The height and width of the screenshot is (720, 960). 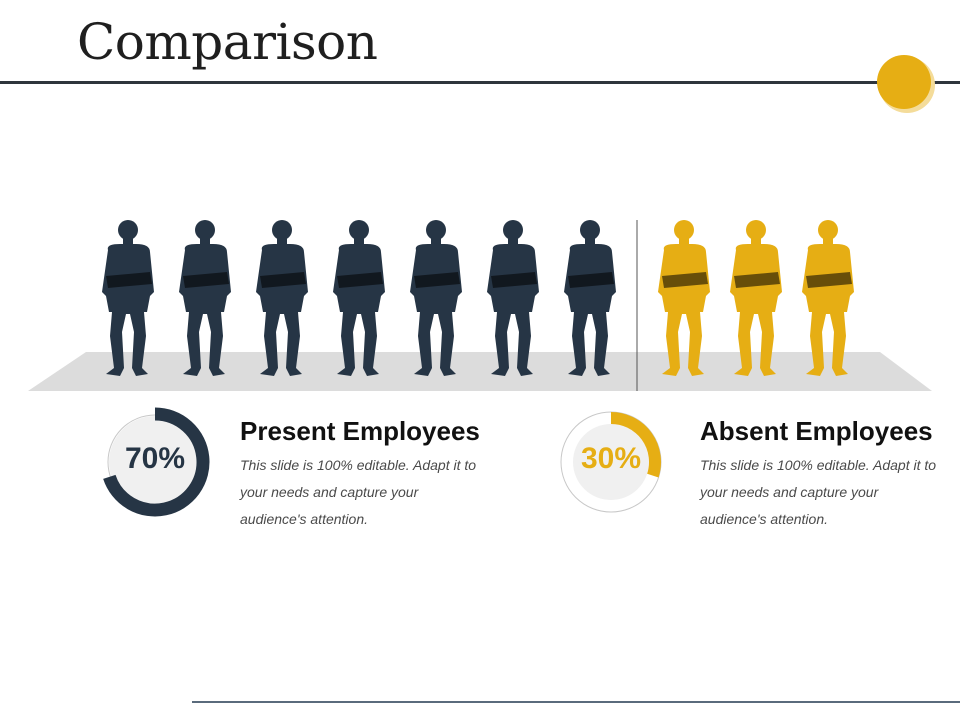 I want to click on present-donut-arc, so click(x=156, y=462).